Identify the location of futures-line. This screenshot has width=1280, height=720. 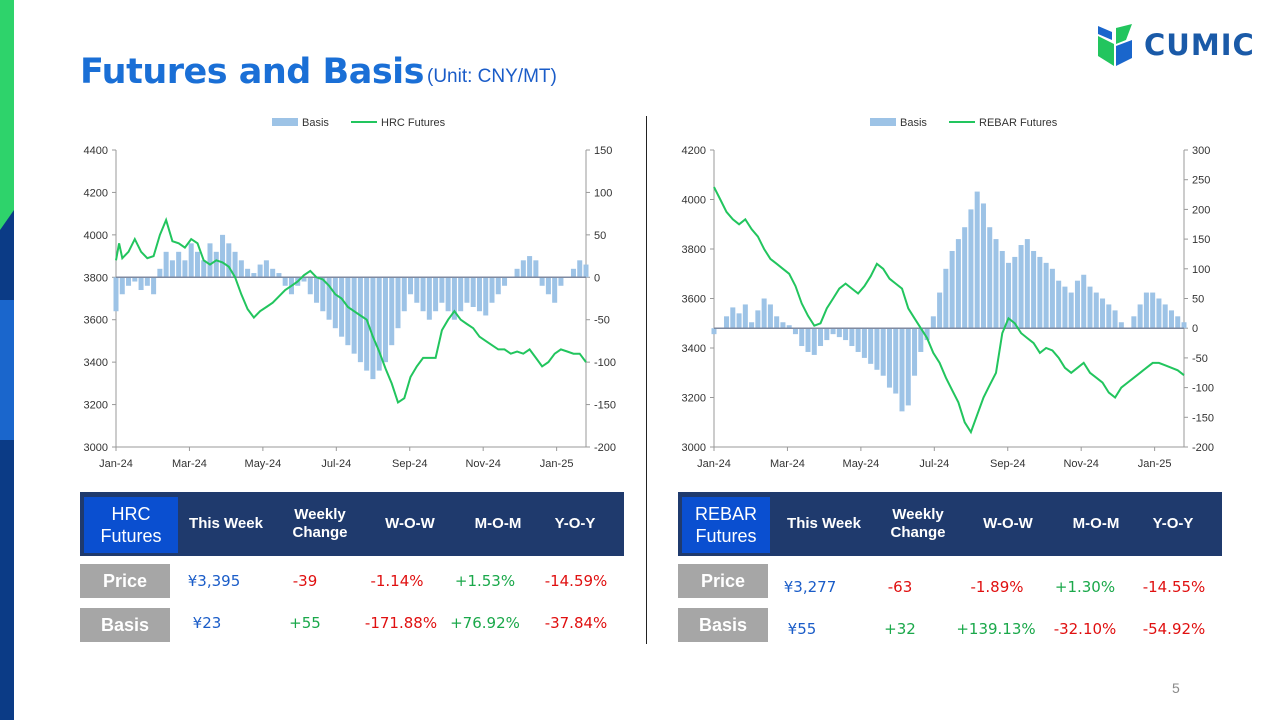
(351, 310).